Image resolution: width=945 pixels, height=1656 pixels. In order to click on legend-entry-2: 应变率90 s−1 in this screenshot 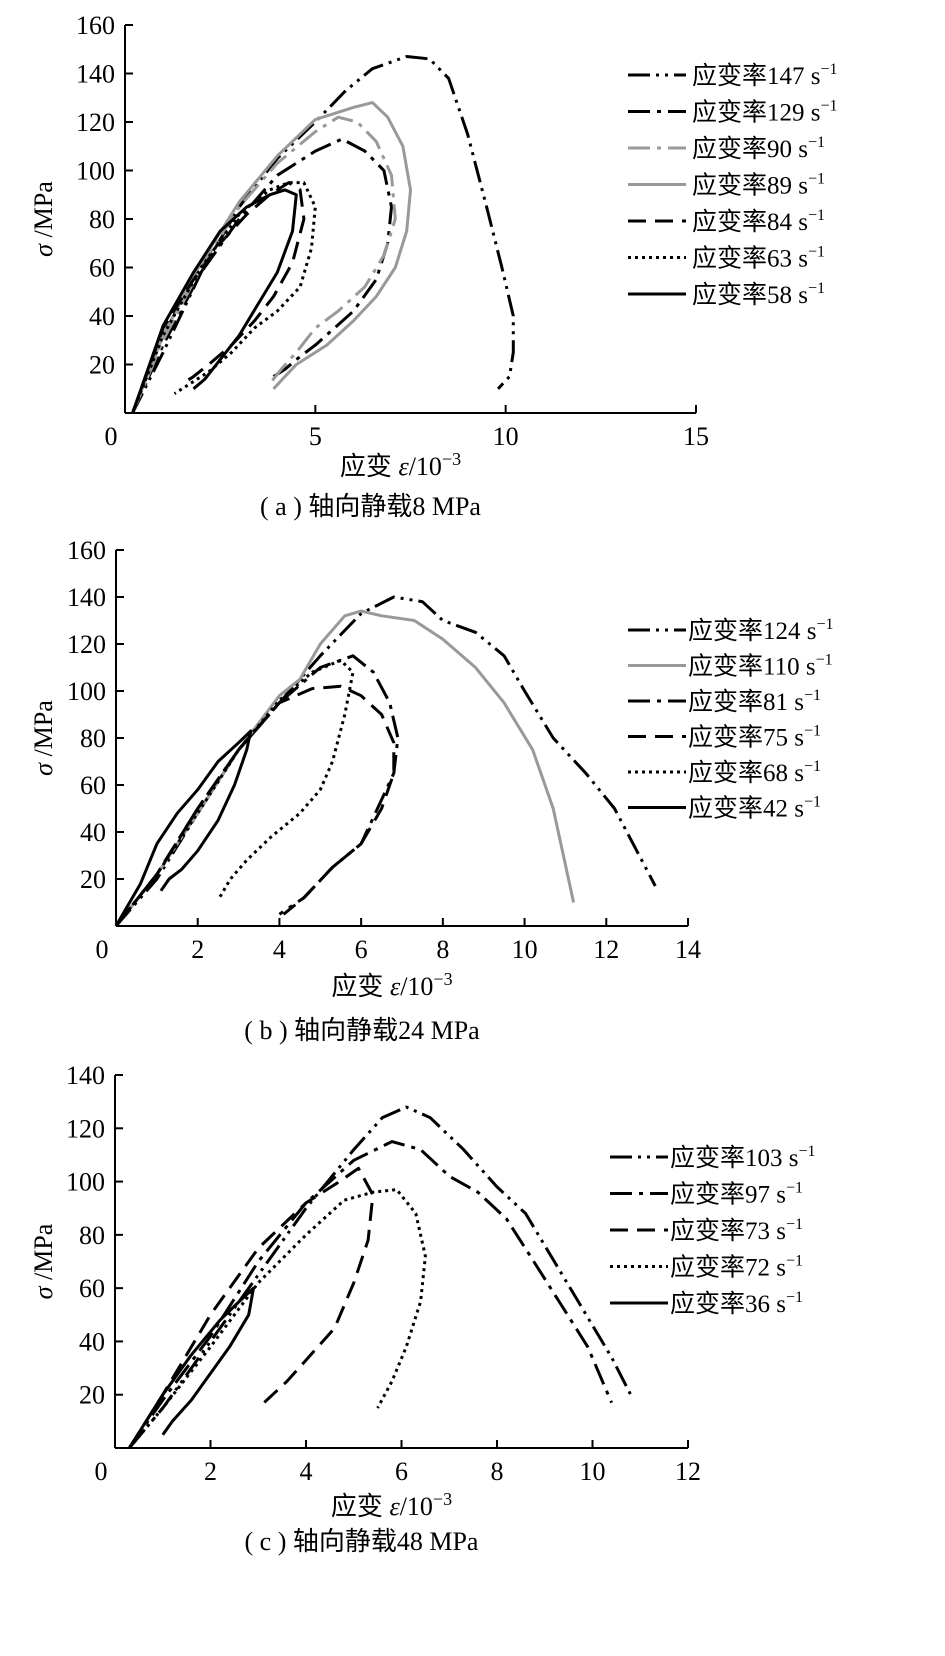, I will do `click(758, 148)`.